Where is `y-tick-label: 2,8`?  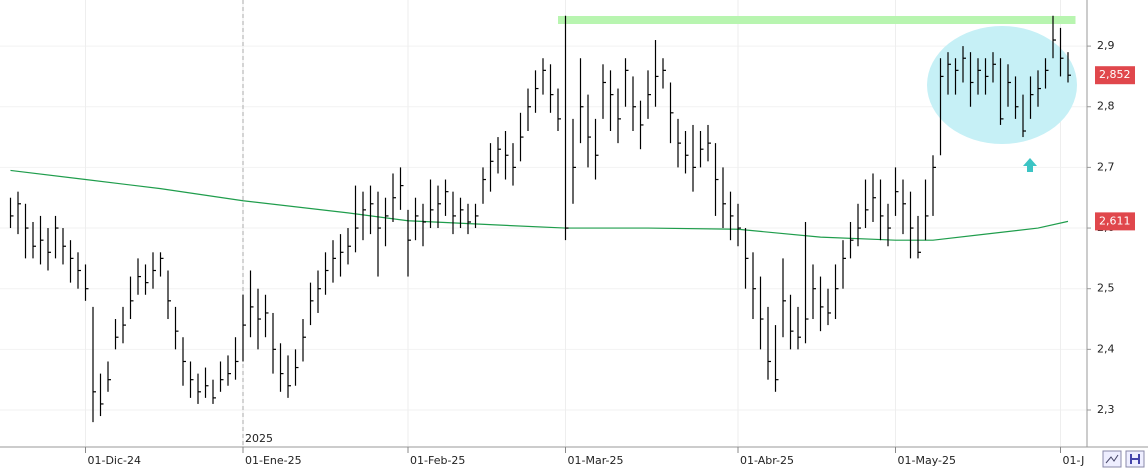
y-tick-label: 2,8 is located at coordinates (1106, 106).